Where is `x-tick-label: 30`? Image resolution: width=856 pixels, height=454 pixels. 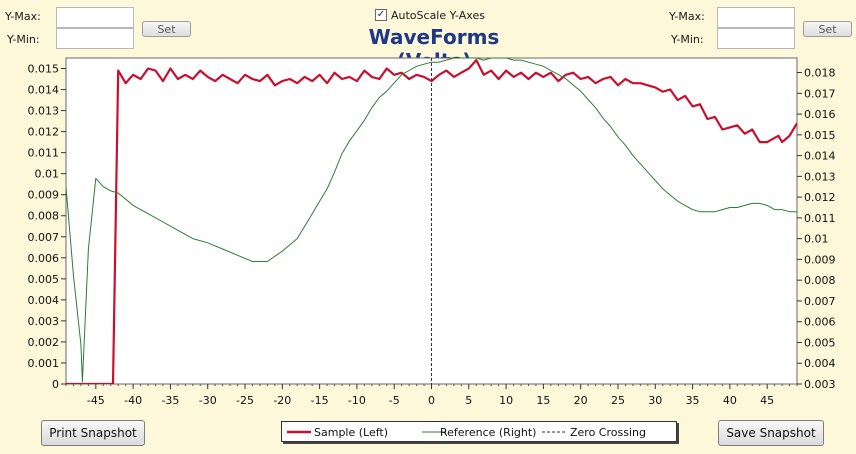 x-tick-label: 30 is located at coordinates (655, 400).